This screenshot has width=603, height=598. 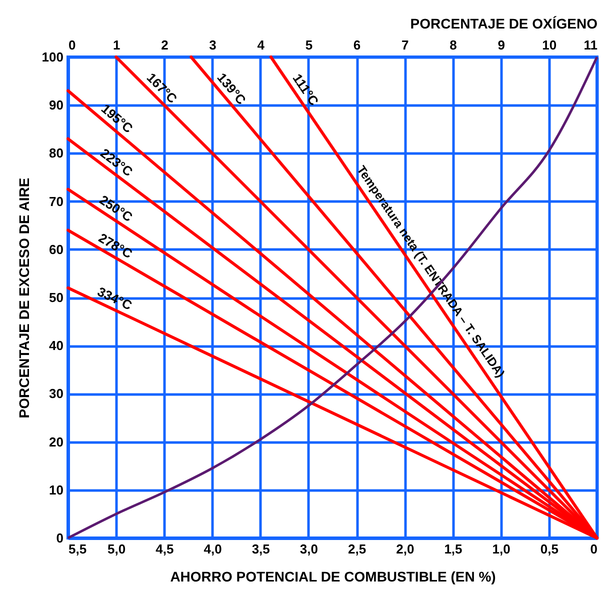 I want to click on y-tick-label: 40, so click(x=56, y=346).